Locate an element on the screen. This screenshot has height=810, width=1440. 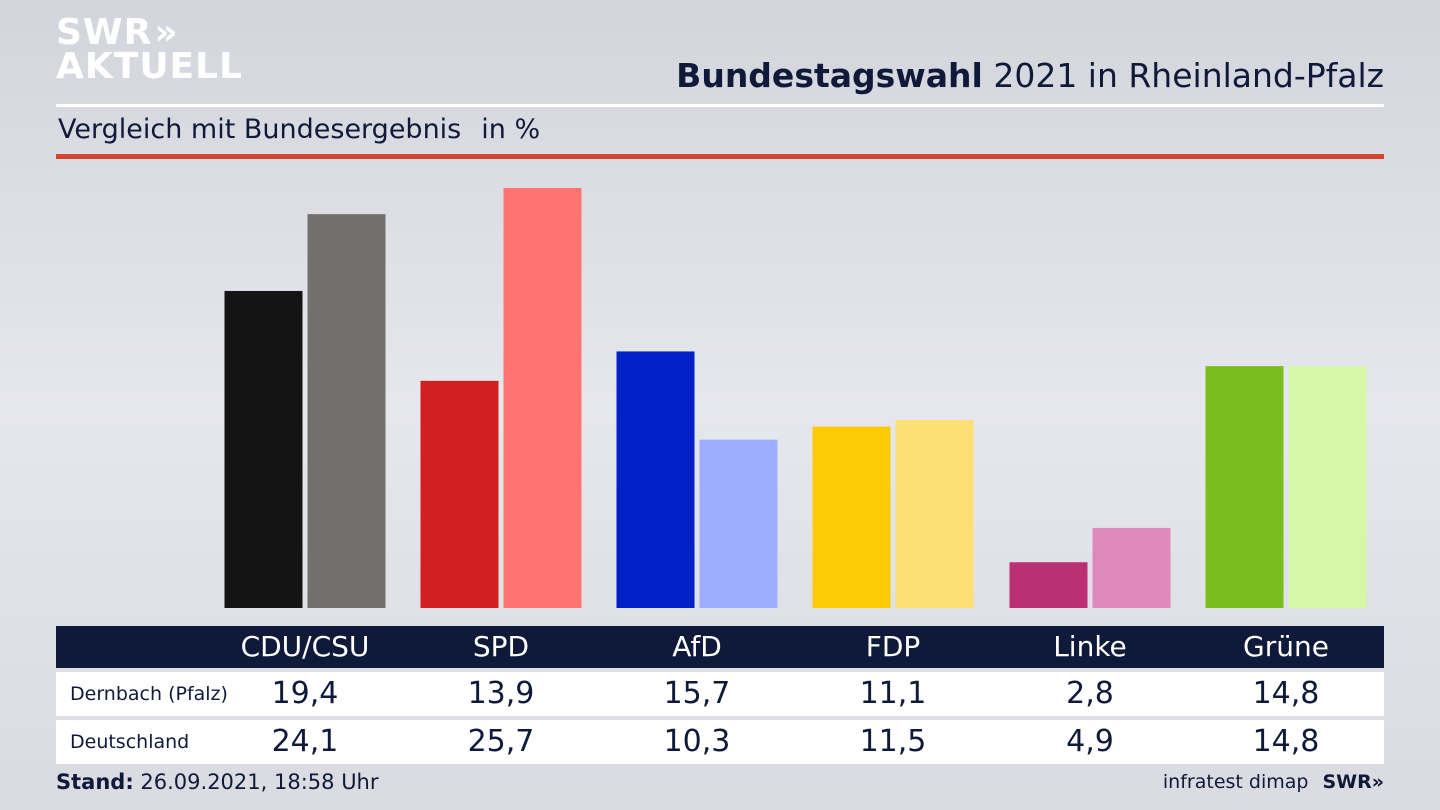
bar-cdu-csu-deutschland is located at coordinates (346, 411).